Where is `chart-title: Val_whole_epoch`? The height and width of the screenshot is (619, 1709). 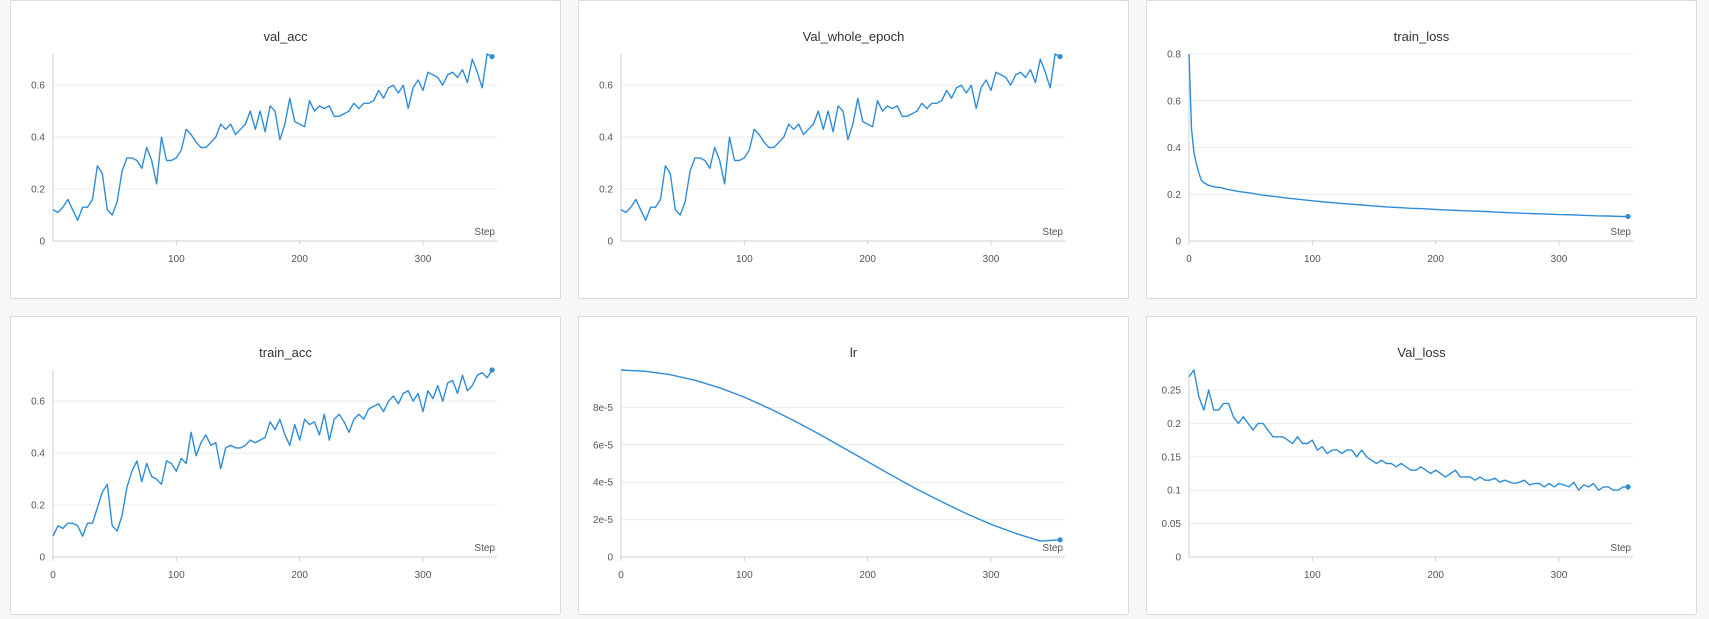
chart-title: Val_whole_epoch is located at coordinates (853, 36).